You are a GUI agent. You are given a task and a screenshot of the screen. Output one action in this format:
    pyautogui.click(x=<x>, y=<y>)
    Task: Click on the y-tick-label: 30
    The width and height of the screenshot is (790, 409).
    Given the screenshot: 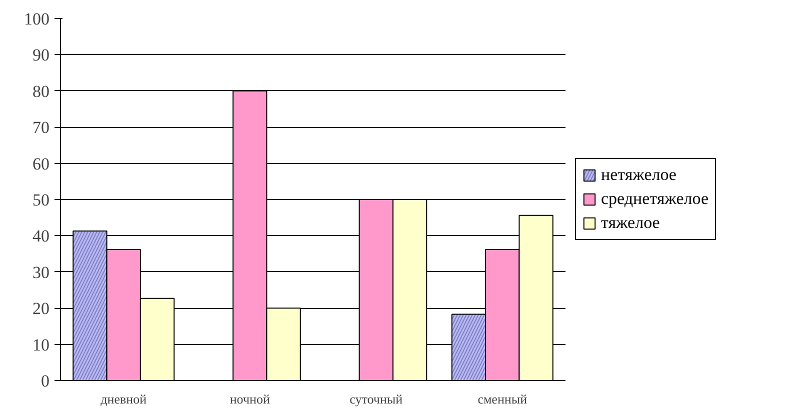 What is the action you would take?
    pyautogui.click(x=41, y=272)
    